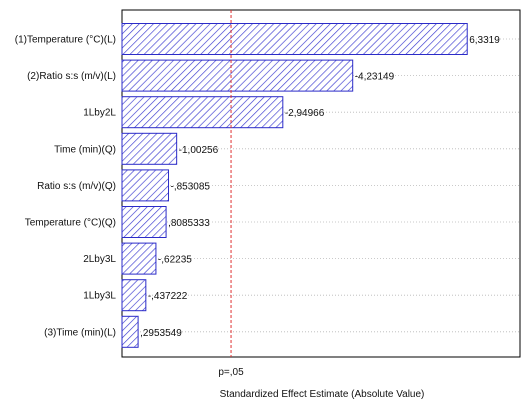 The height and width of the screenshot is (407, 530). What do you see at coordinates (65, 40) in the screenshot?
I see `category-label: (1)Temperature (°C)(L)` at bounding box center [65, 40].